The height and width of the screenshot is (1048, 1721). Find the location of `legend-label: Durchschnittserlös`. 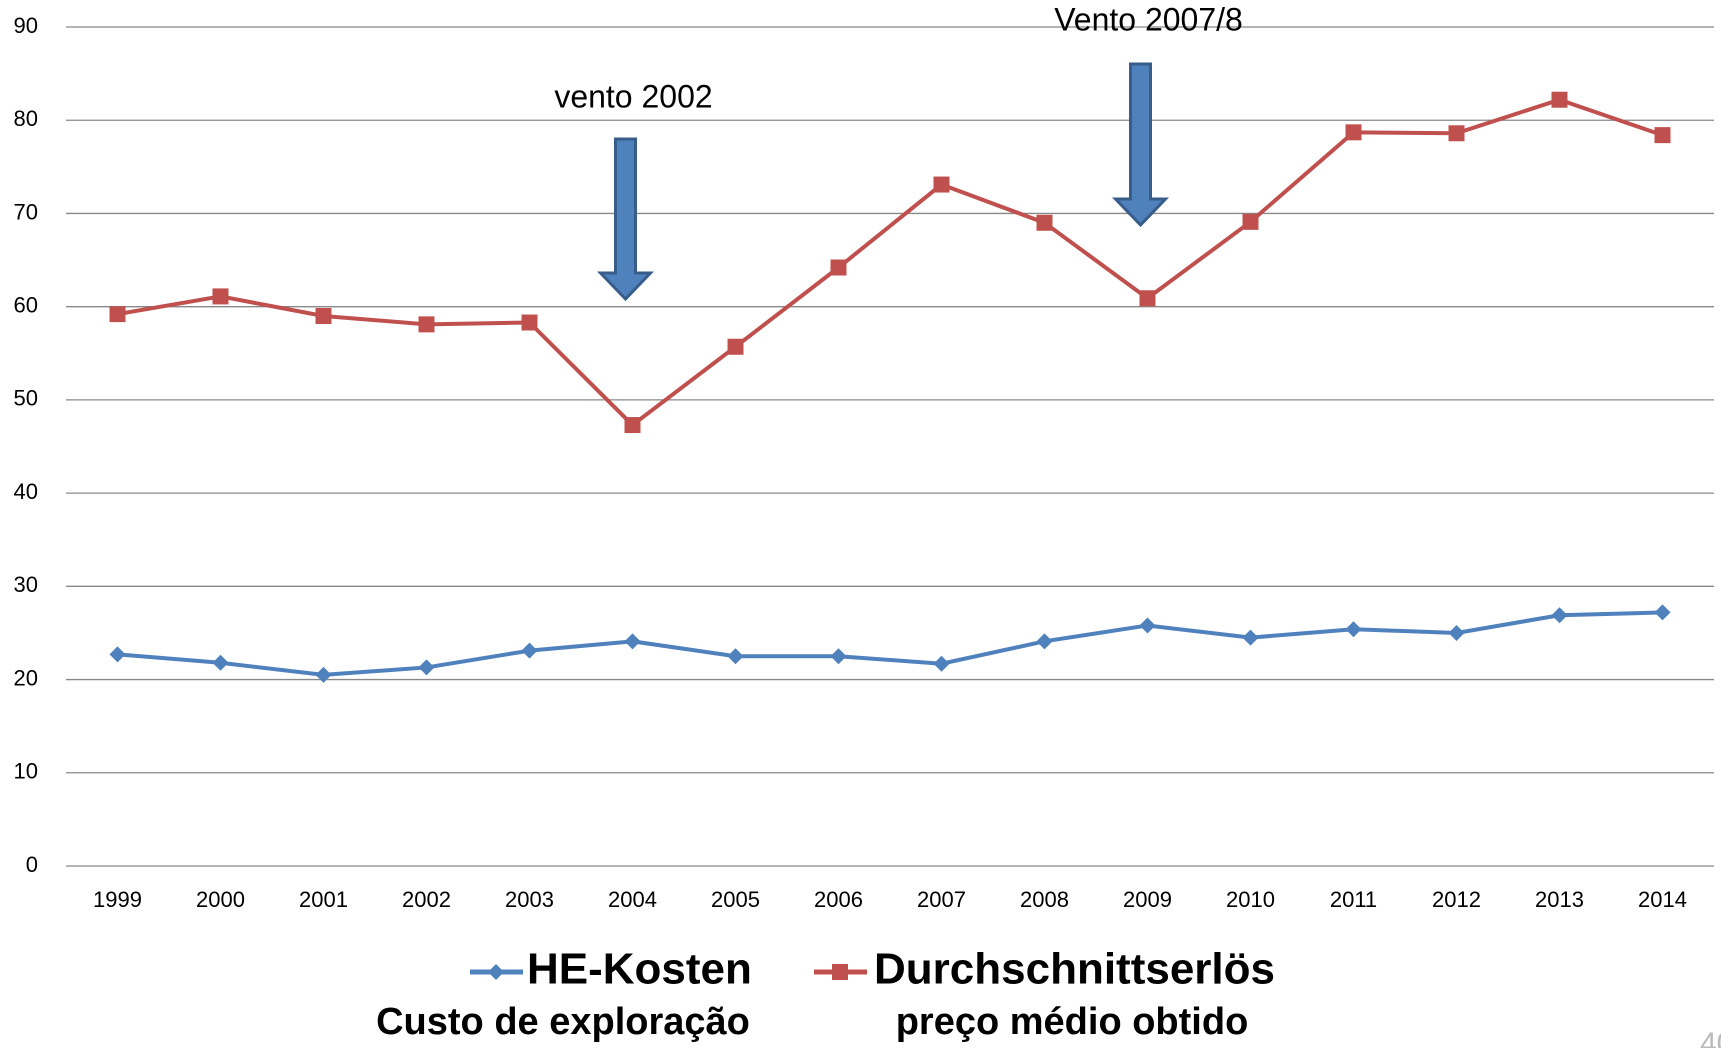

legend-label: Durchschnittserlös is located at coordinates (1074, 969).